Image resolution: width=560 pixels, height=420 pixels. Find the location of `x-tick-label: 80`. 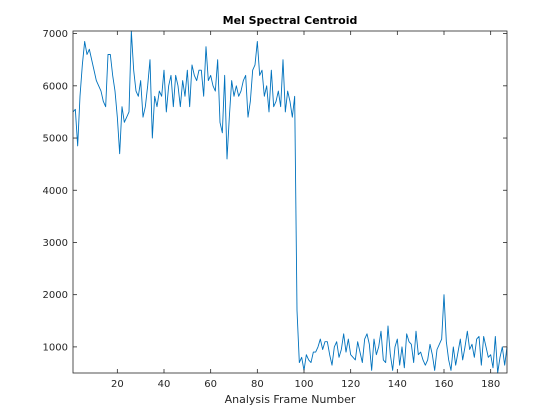

x-tick-label: 80 is located at coordinates (257, 384).